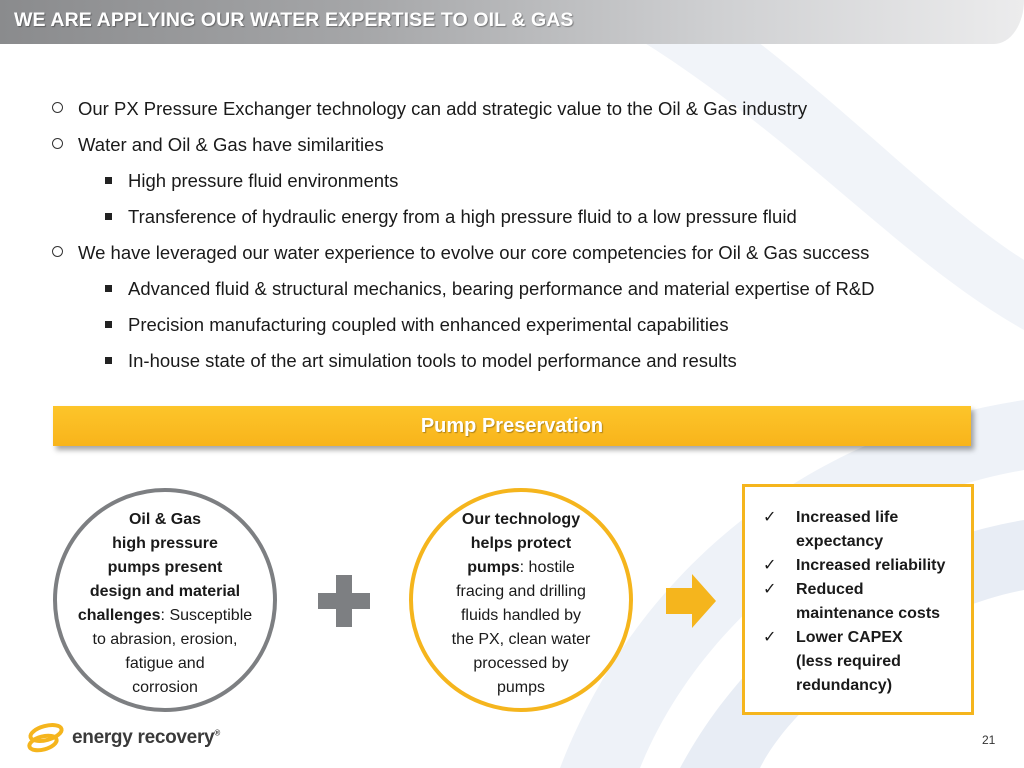 Image resolution: width=1024 pixels, height=768 pixels. What do you see at coordinates (231, 144) in the screenshot?
I see `bullet-text: Water and Oil & Gas have similarities` at bounding box center [231, 144].